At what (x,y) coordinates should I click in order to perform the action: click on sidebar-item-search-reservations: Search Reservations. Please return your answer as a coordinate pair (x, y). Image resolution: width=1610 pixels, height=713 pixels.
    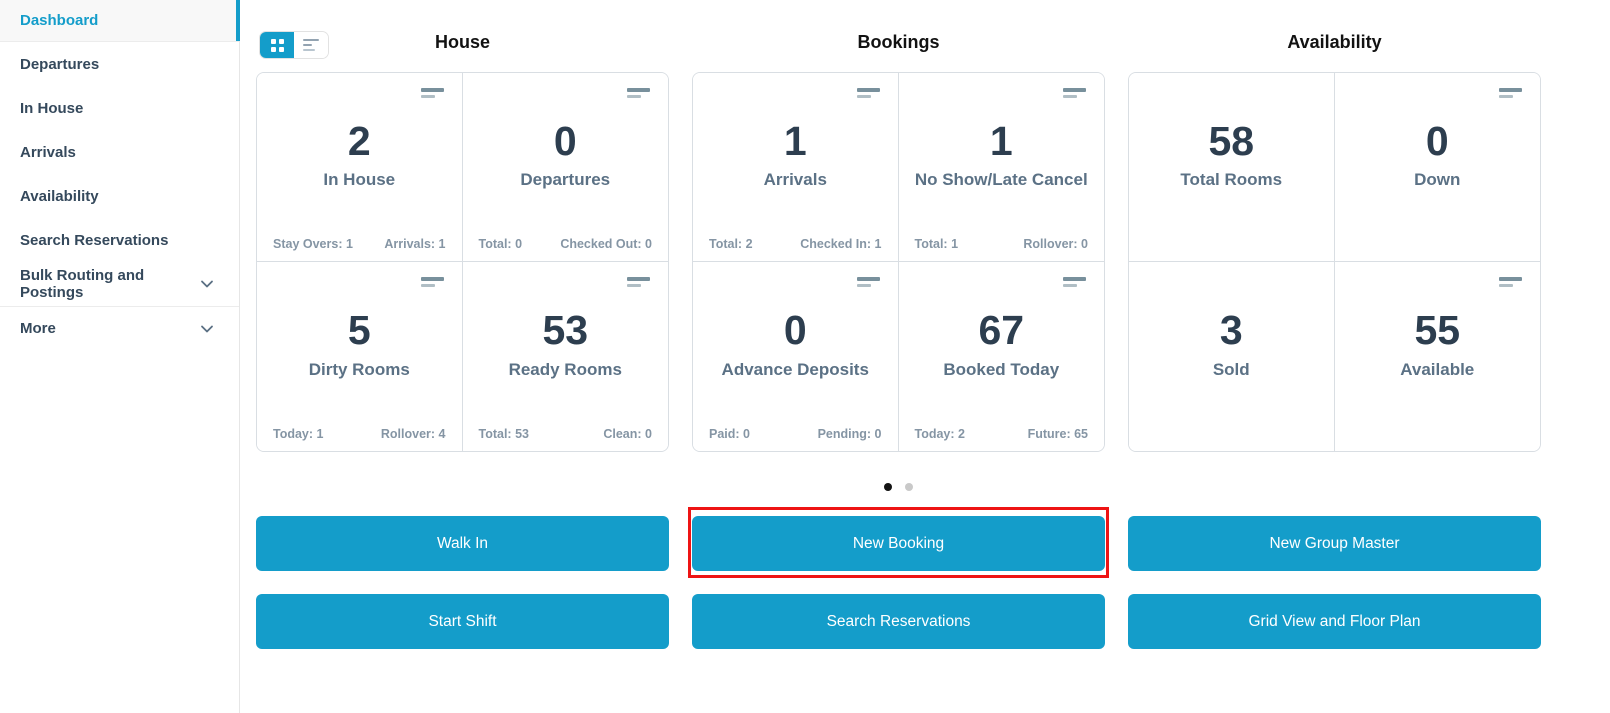
    Looking at the image, I should click on (119, 240).